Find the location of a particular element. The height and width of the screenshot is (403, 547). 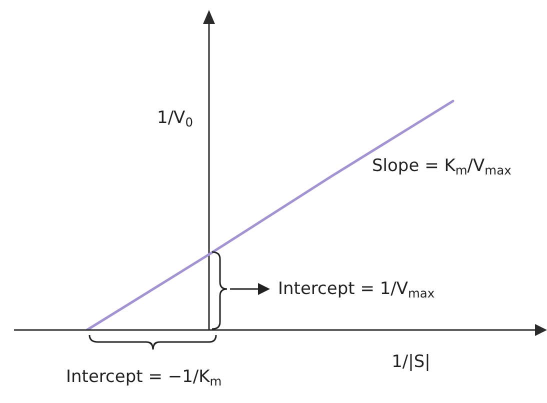

x-axis-title: 1/|S| is located at coordinates (411, 362).